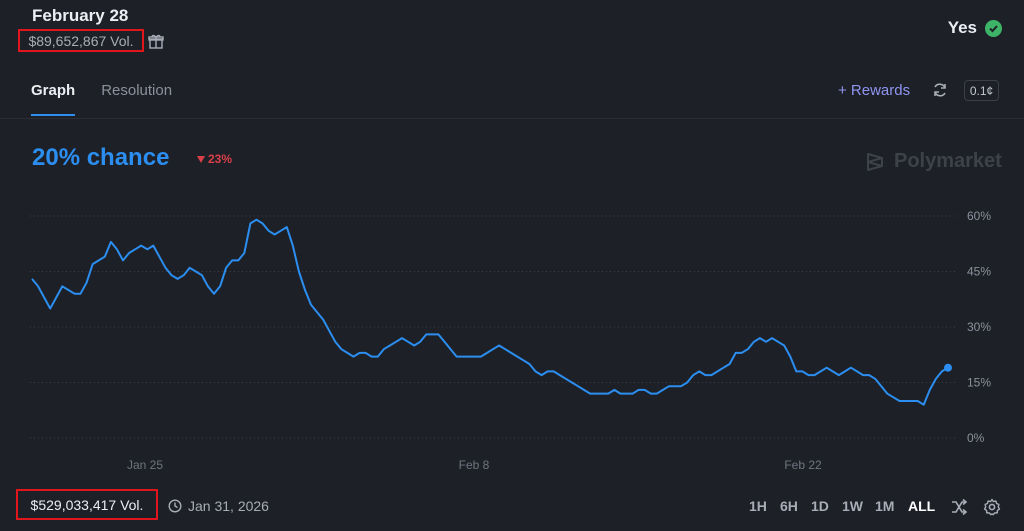 This screenshot has width=1024, height=531. What do you see at coordinates (137, 90) in the screenshot?
I see `tab-resolution: Resolution` at bounding box center [137, 90].